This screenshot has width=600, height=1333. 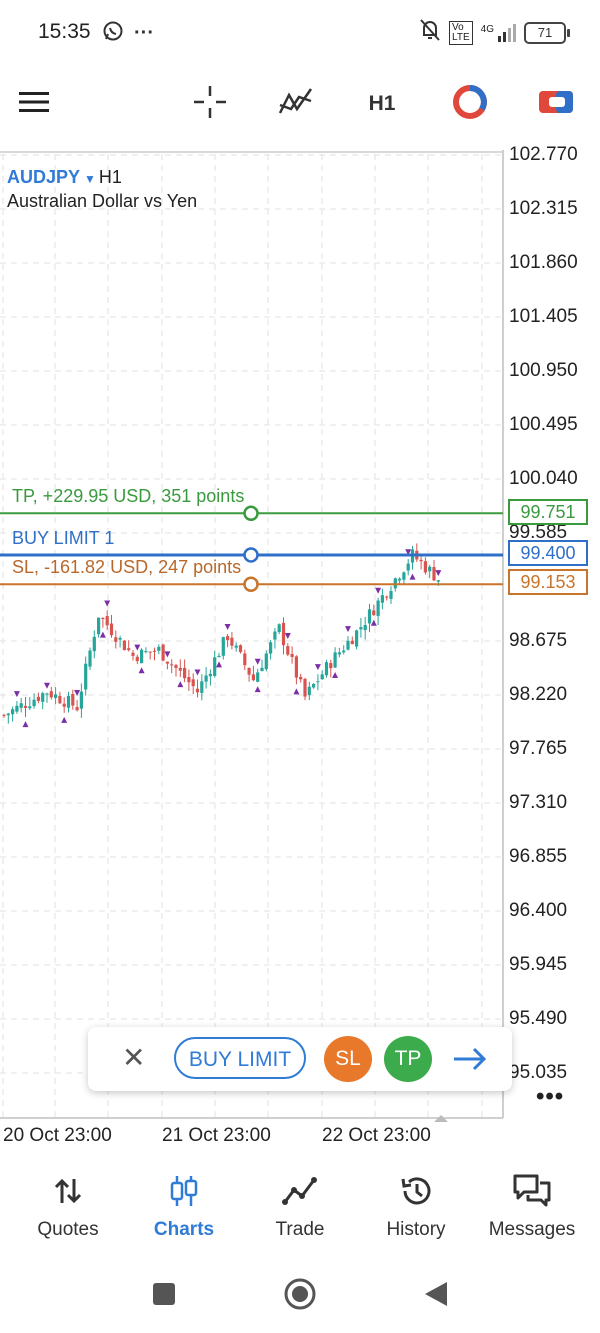 What do you see at coordinates (532, 1229) in the screenshot?
I see `nav-messages-label: Messages` at bounding box center [532, 1229].